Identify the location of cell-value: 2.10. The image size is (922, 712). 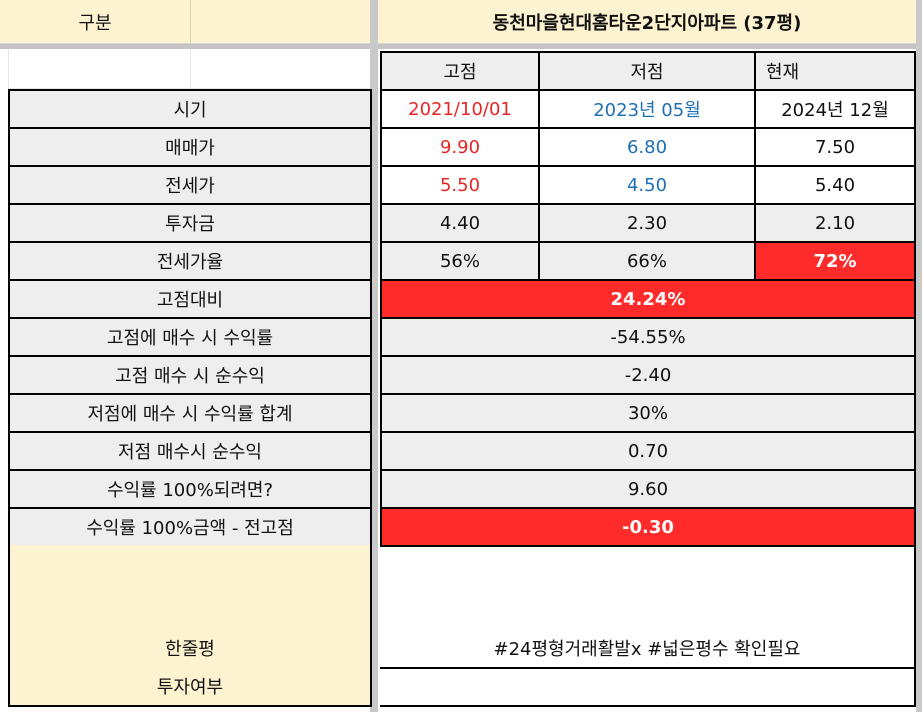
(835, 223).